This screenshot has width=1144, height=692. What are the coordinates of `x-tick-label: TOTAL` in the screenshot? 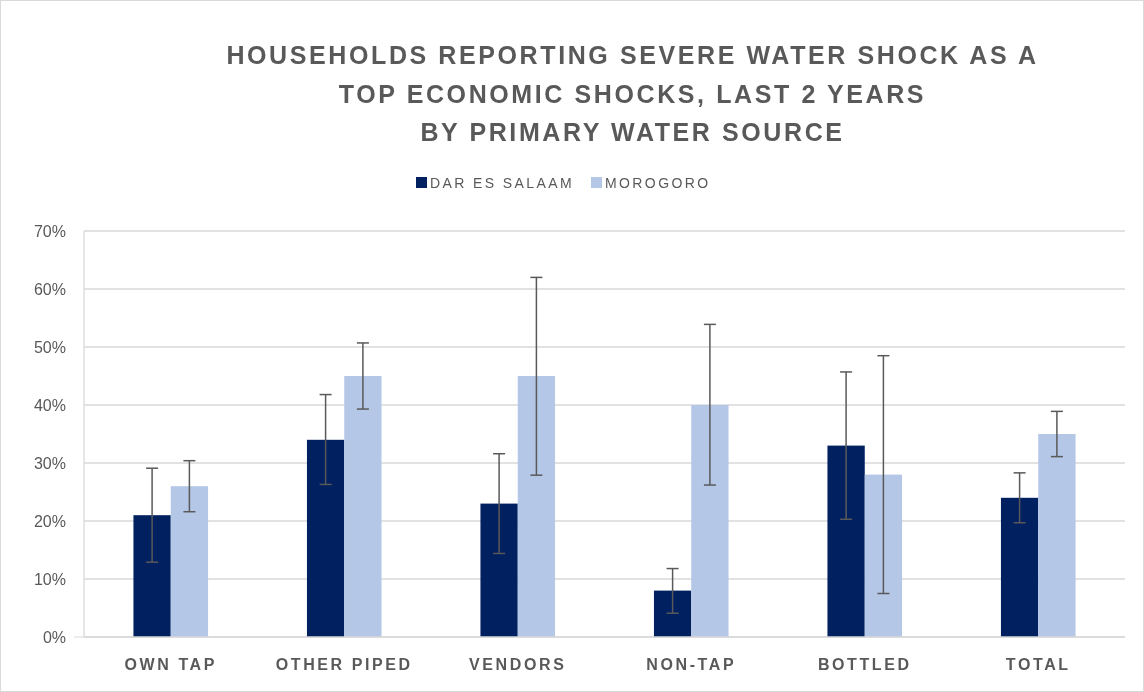 It's located at (1038, 664).